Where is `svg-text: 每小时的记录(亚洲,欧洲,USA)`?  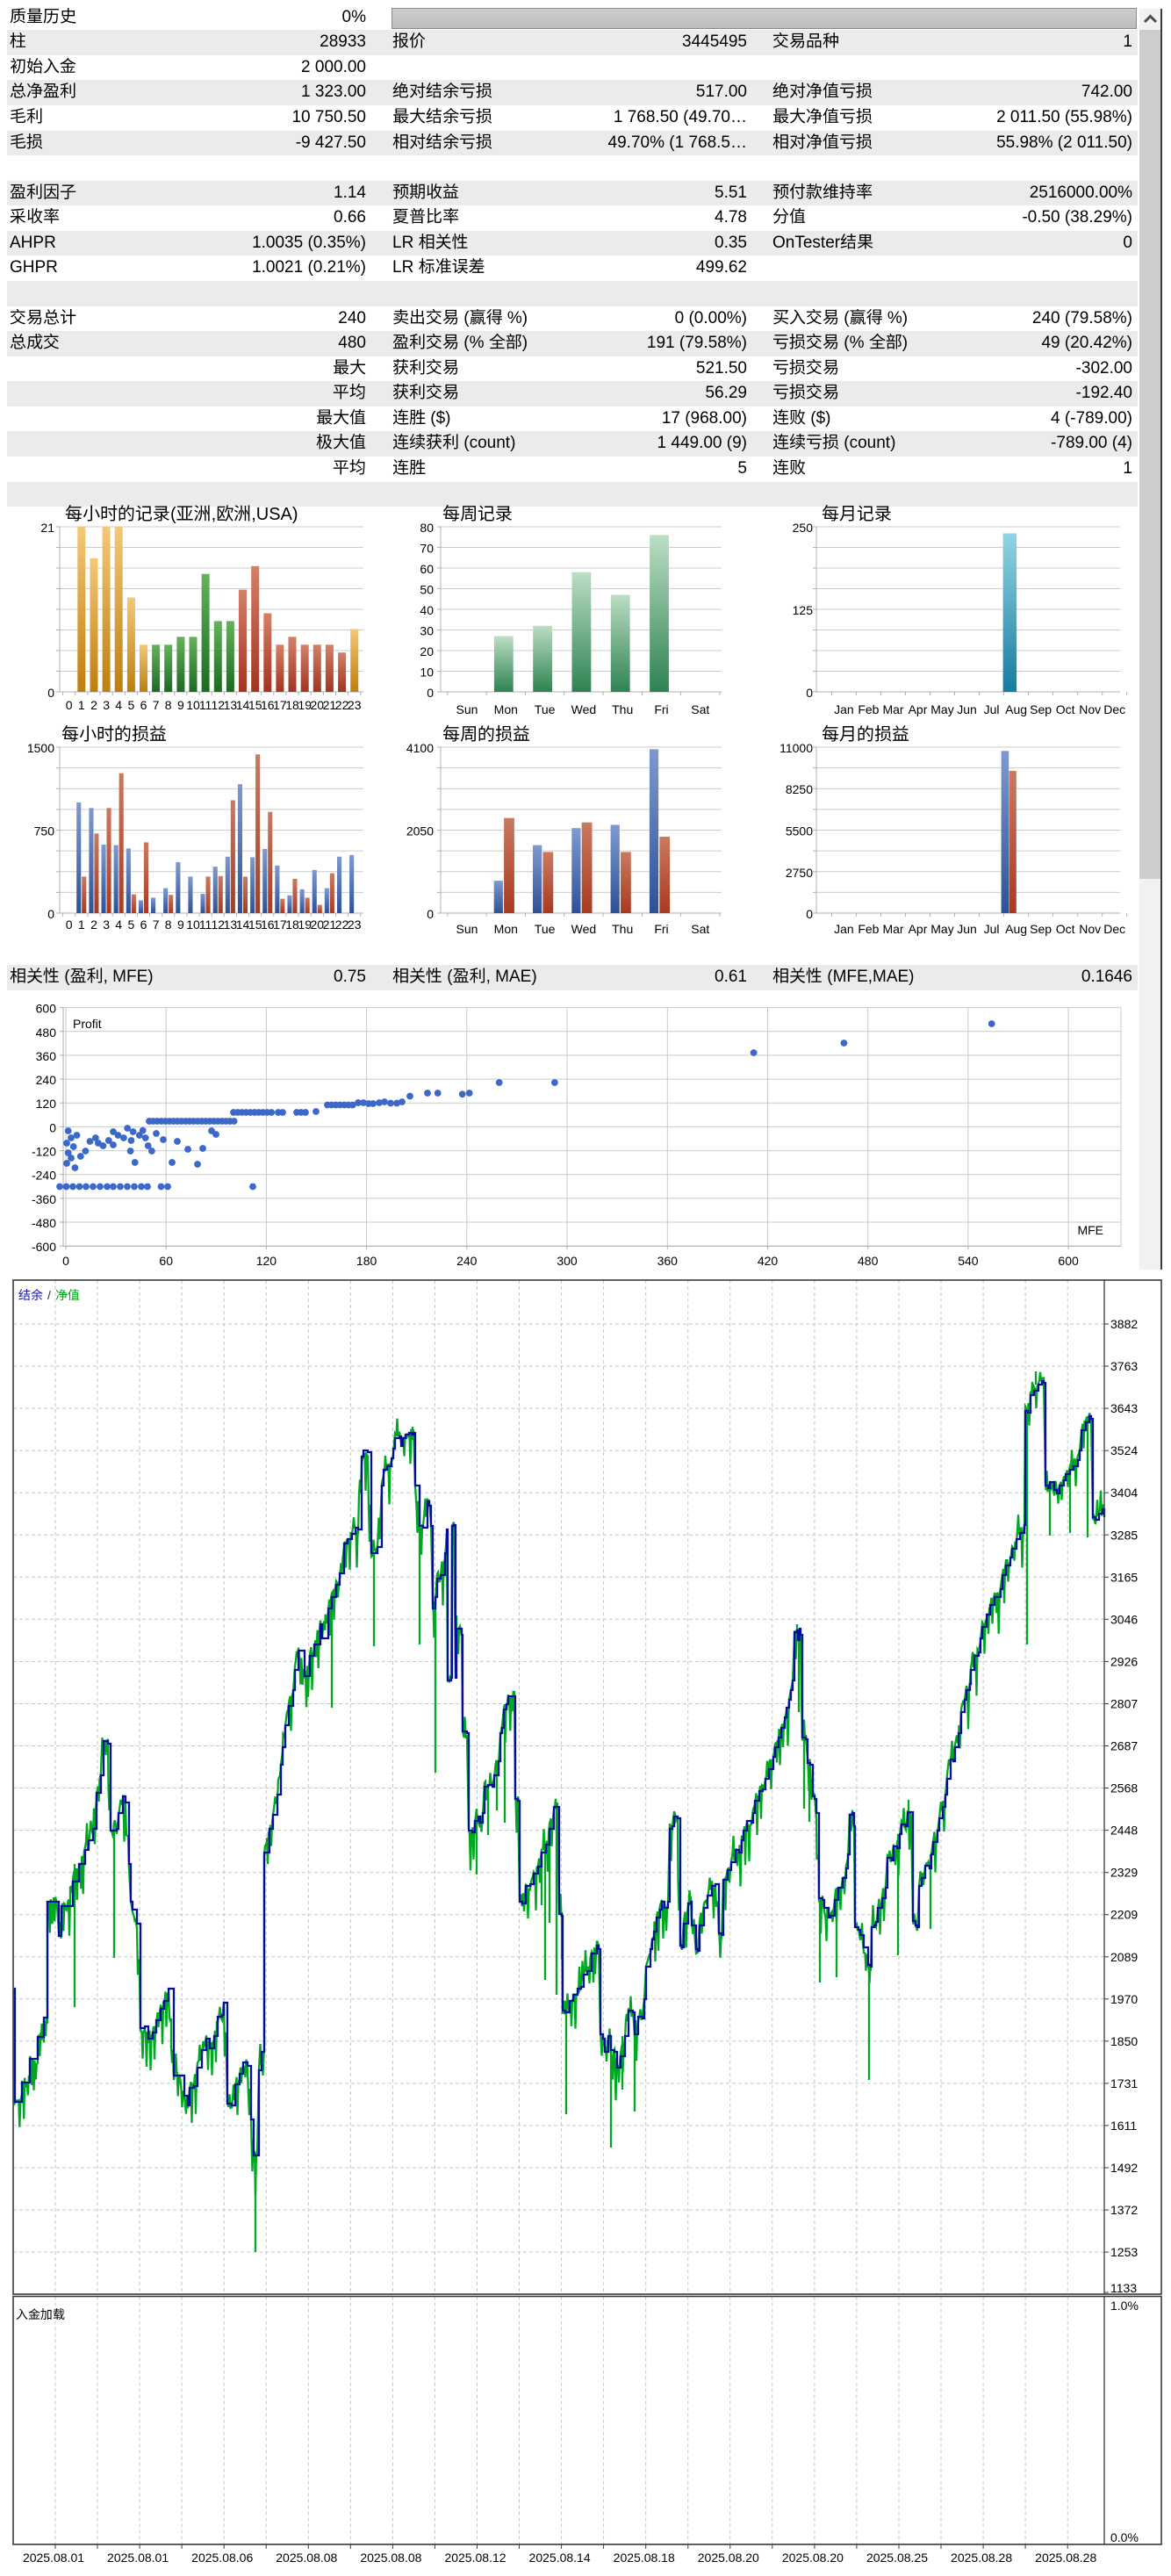 svg-text: 每小时的记录(亚洲,欧洲,USA) is located at coordinates (181, 514).